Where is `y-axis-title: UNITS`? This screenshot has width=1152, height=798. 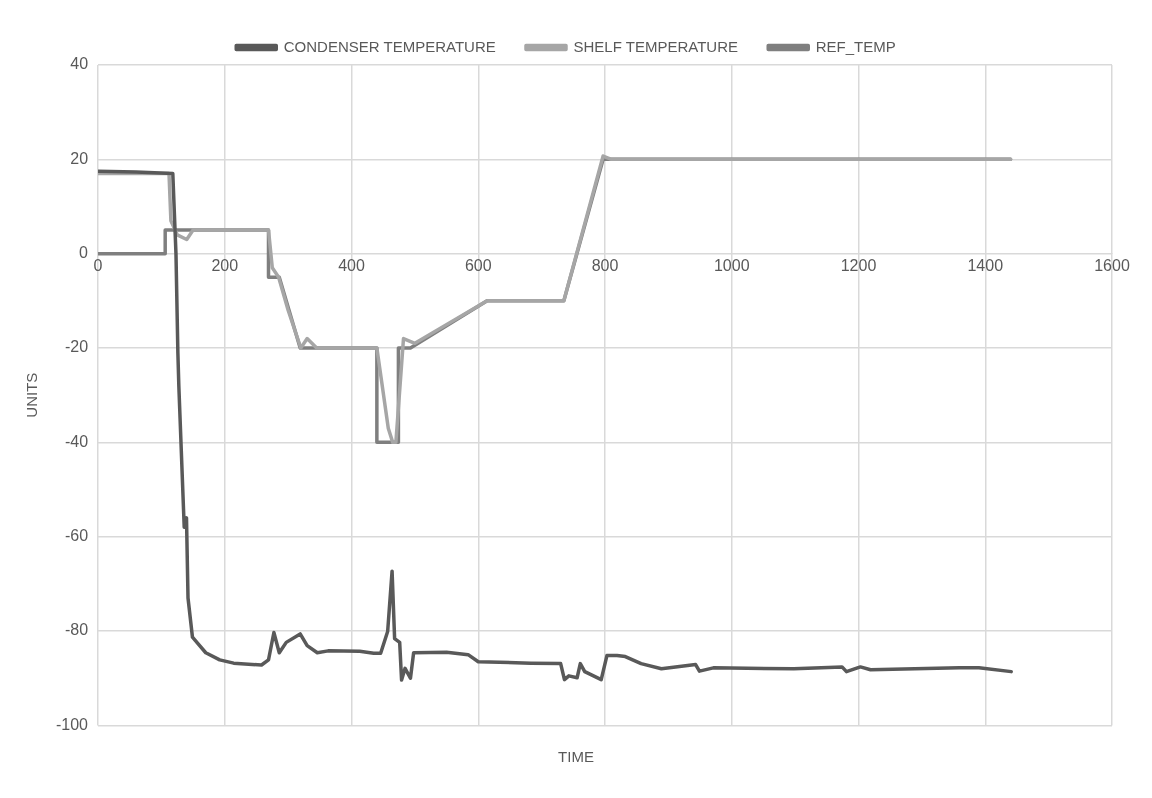 y-axis-title: UNITS is located at coordinates (32, 395).